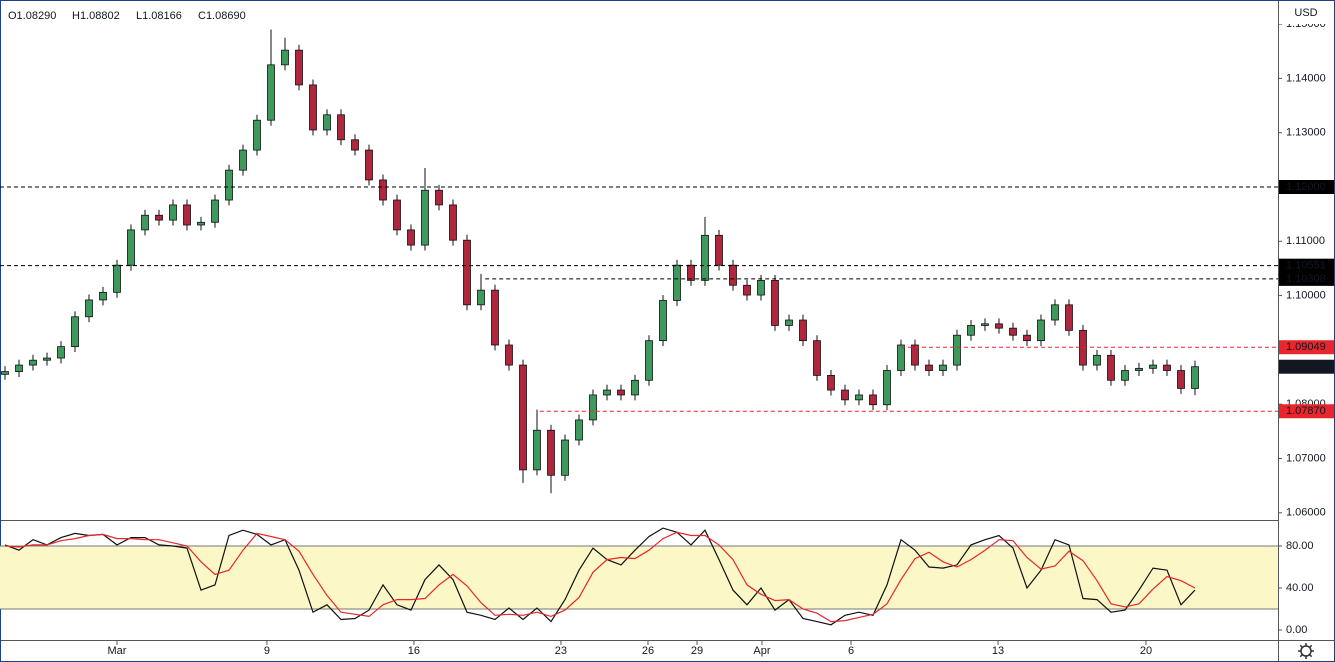 This screenshot has height=662, width=1335. What do you see at coordinates (648, 651) in the screenshot?
I see `x-tick-label: 26` at bounding box center [648, 651].